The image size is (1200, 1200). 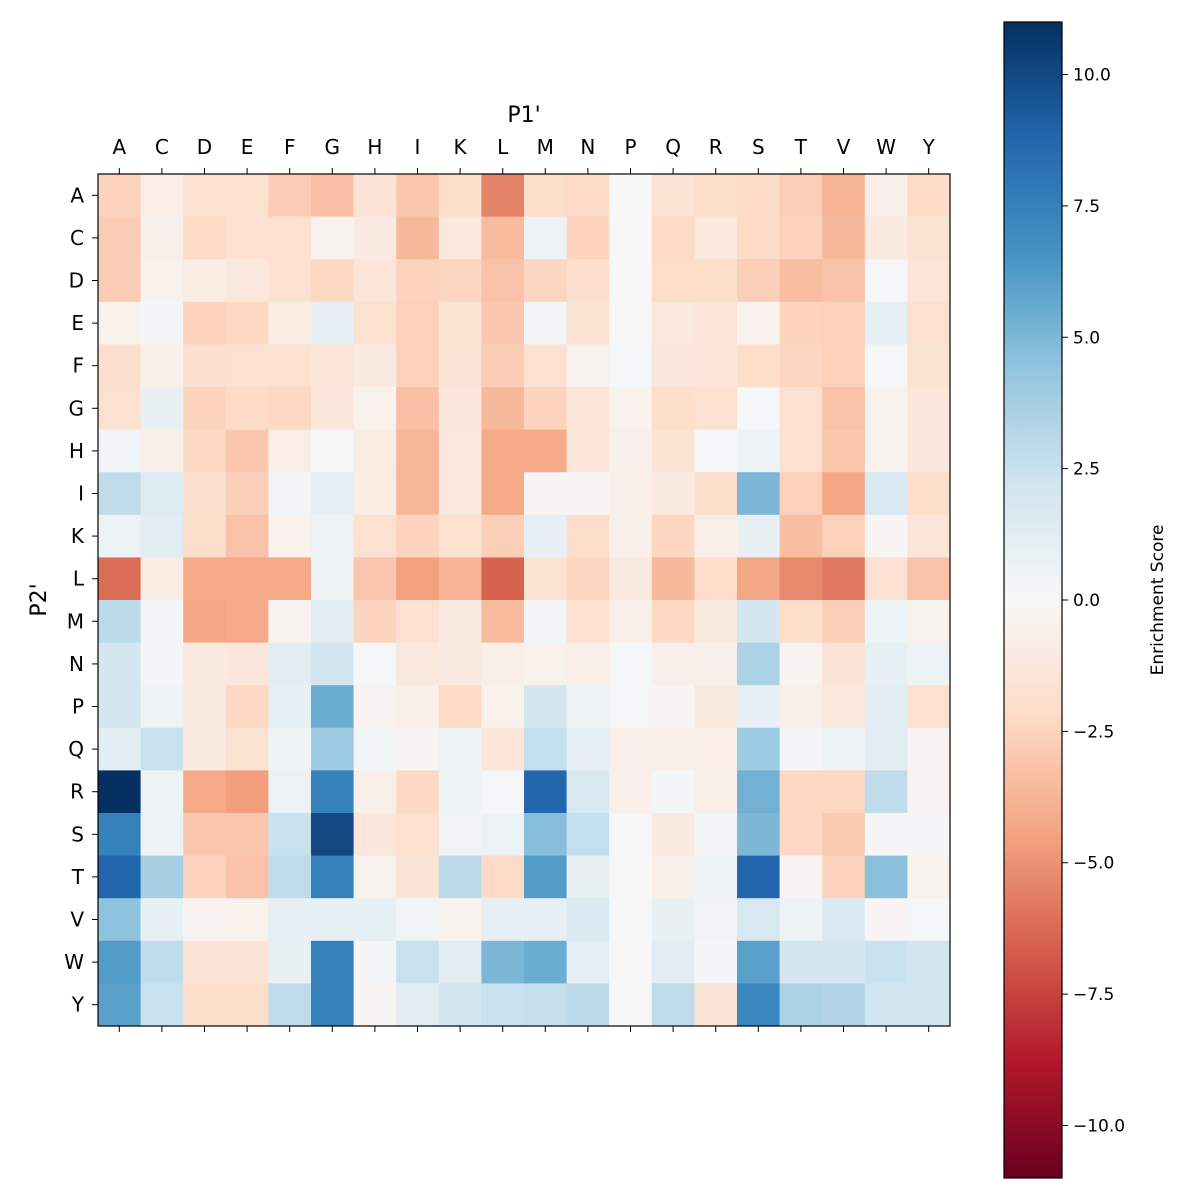 What do you see at coordinates (77, 195) in the screenshot?
I see `y-tick-label: A` at bounding box center [77, 195].